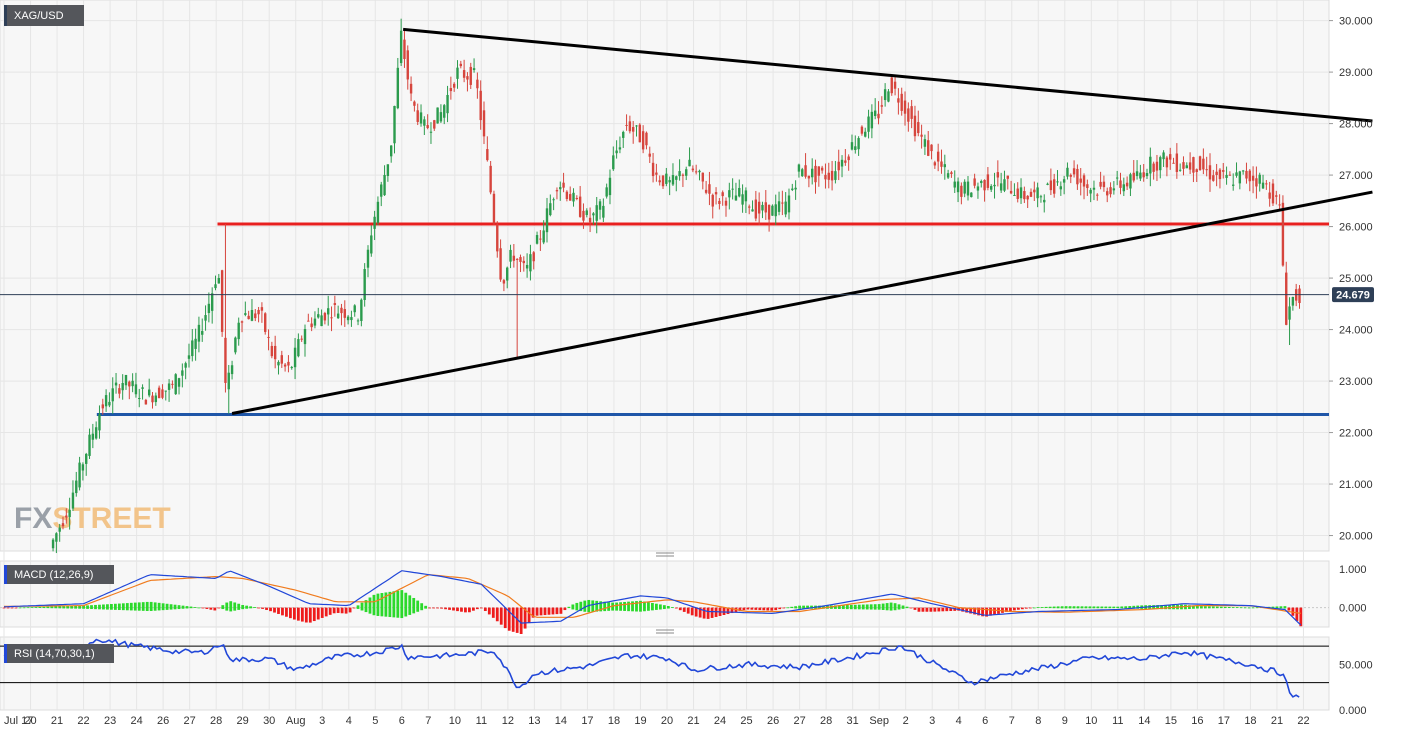 The width and height of the screenshot is (1413, 732). Describe the element at coordinates (664, 668) in the screenshot. I see `rsi-indicator` at that location.